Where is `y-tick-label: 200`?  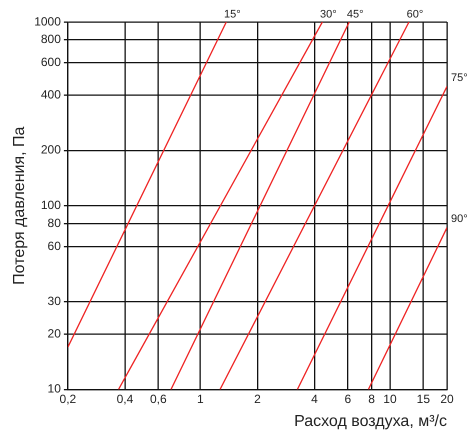
y-tick-label: 200 is located at coordinates (51, 149).